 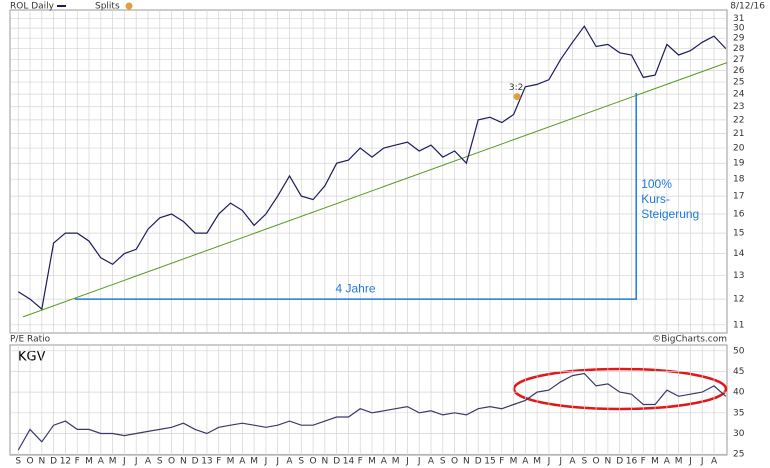 What do you see at coordinates (129, 6) in the screenshot?
I see `splits-icon` at bounding box center [129, 6].